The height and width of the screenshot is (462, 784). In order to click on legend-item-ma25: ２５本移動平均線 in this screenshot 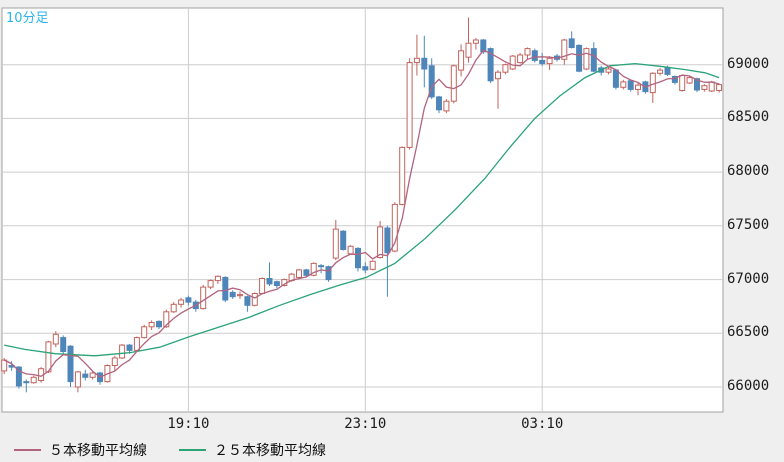, I will do `click(252, 450)`.